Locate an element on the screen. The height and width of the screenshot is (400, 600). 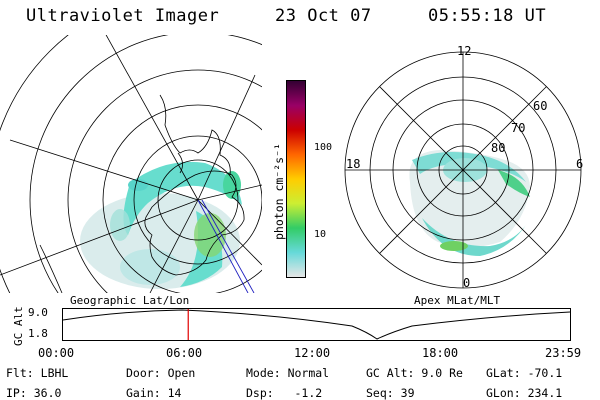
gcalt-param: GC Alt: 9.0 Re is located at coordinates (414, 373).